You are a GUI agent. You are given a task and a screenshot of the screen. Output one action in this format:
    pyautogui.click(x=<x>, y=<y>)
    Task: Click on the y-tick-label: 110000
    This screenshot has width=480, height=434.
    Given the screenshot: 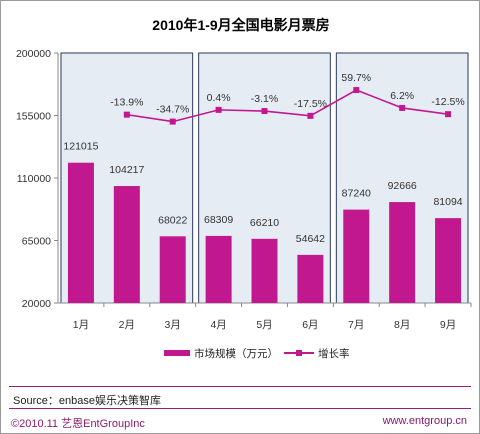 What is the action you would take?
    pyautogui.click(x=34, y=179)
    